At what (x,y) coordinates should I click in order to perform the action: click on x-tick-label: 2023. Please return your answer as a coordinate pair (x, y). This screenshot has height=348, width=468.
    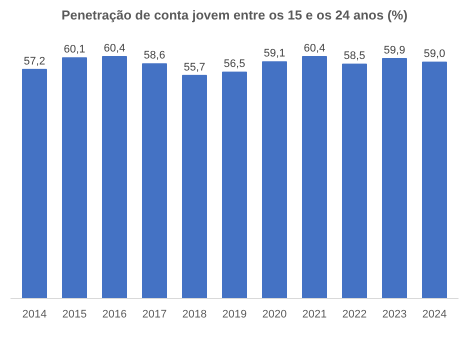
    Looking at the image, I should click on (394, 314).